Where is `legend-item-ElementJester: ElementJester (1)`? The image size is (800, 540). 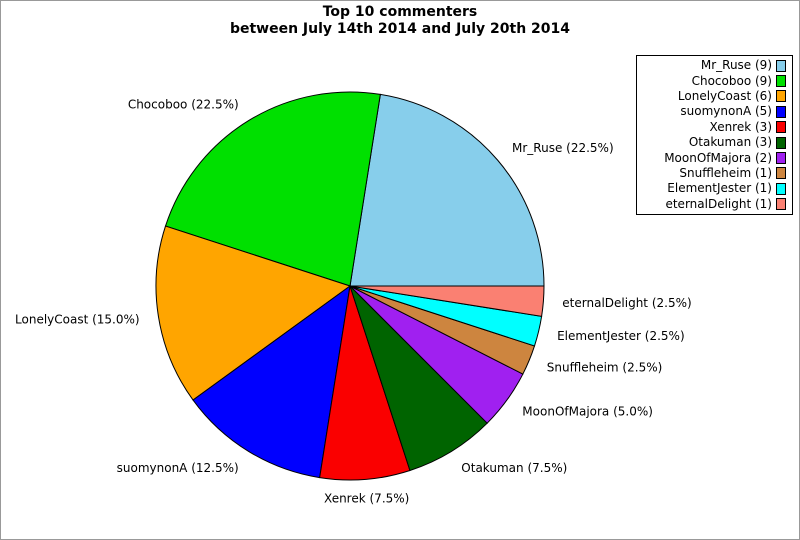
legend-item-ElementJester: ElementJester (1) is located at coordinates (712, 188).